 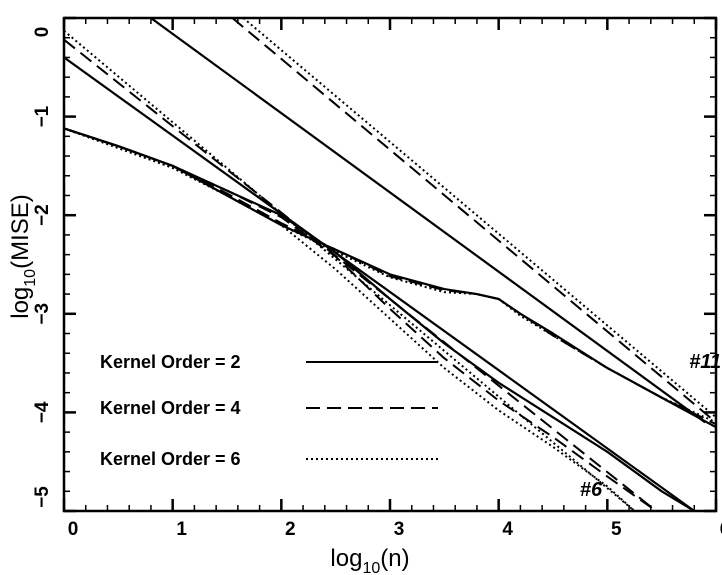 I want to click on x-axis-label: log10(n), so click(x=369, y=560).